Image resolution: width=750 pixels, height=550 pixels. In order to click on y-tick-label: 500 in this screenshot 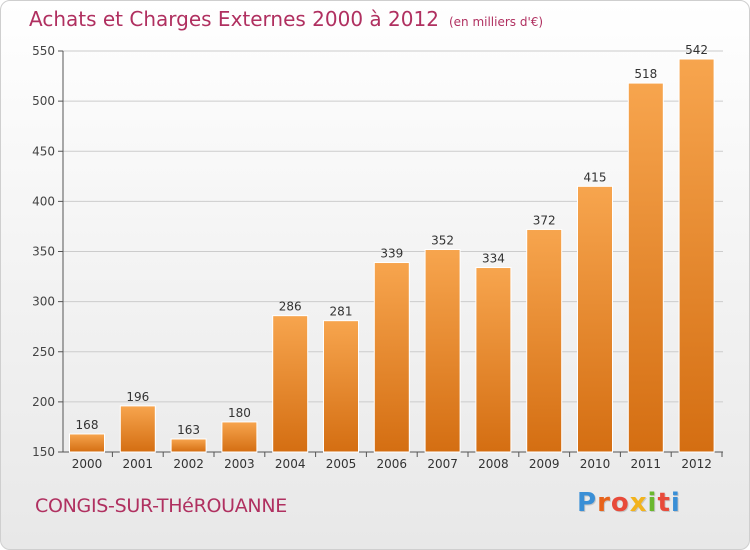, I will do `click(43, 101)`.